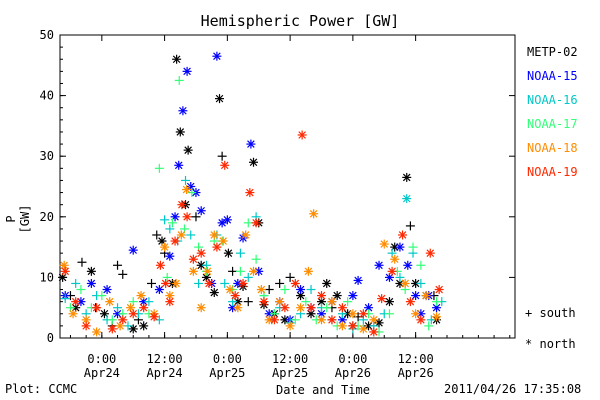 This screenshot has width=600, height=400. What do you see at coordinates (353, 373) in the screenshot?
I see `x-tick-date: Apr26` at bounding box center [353, 373].